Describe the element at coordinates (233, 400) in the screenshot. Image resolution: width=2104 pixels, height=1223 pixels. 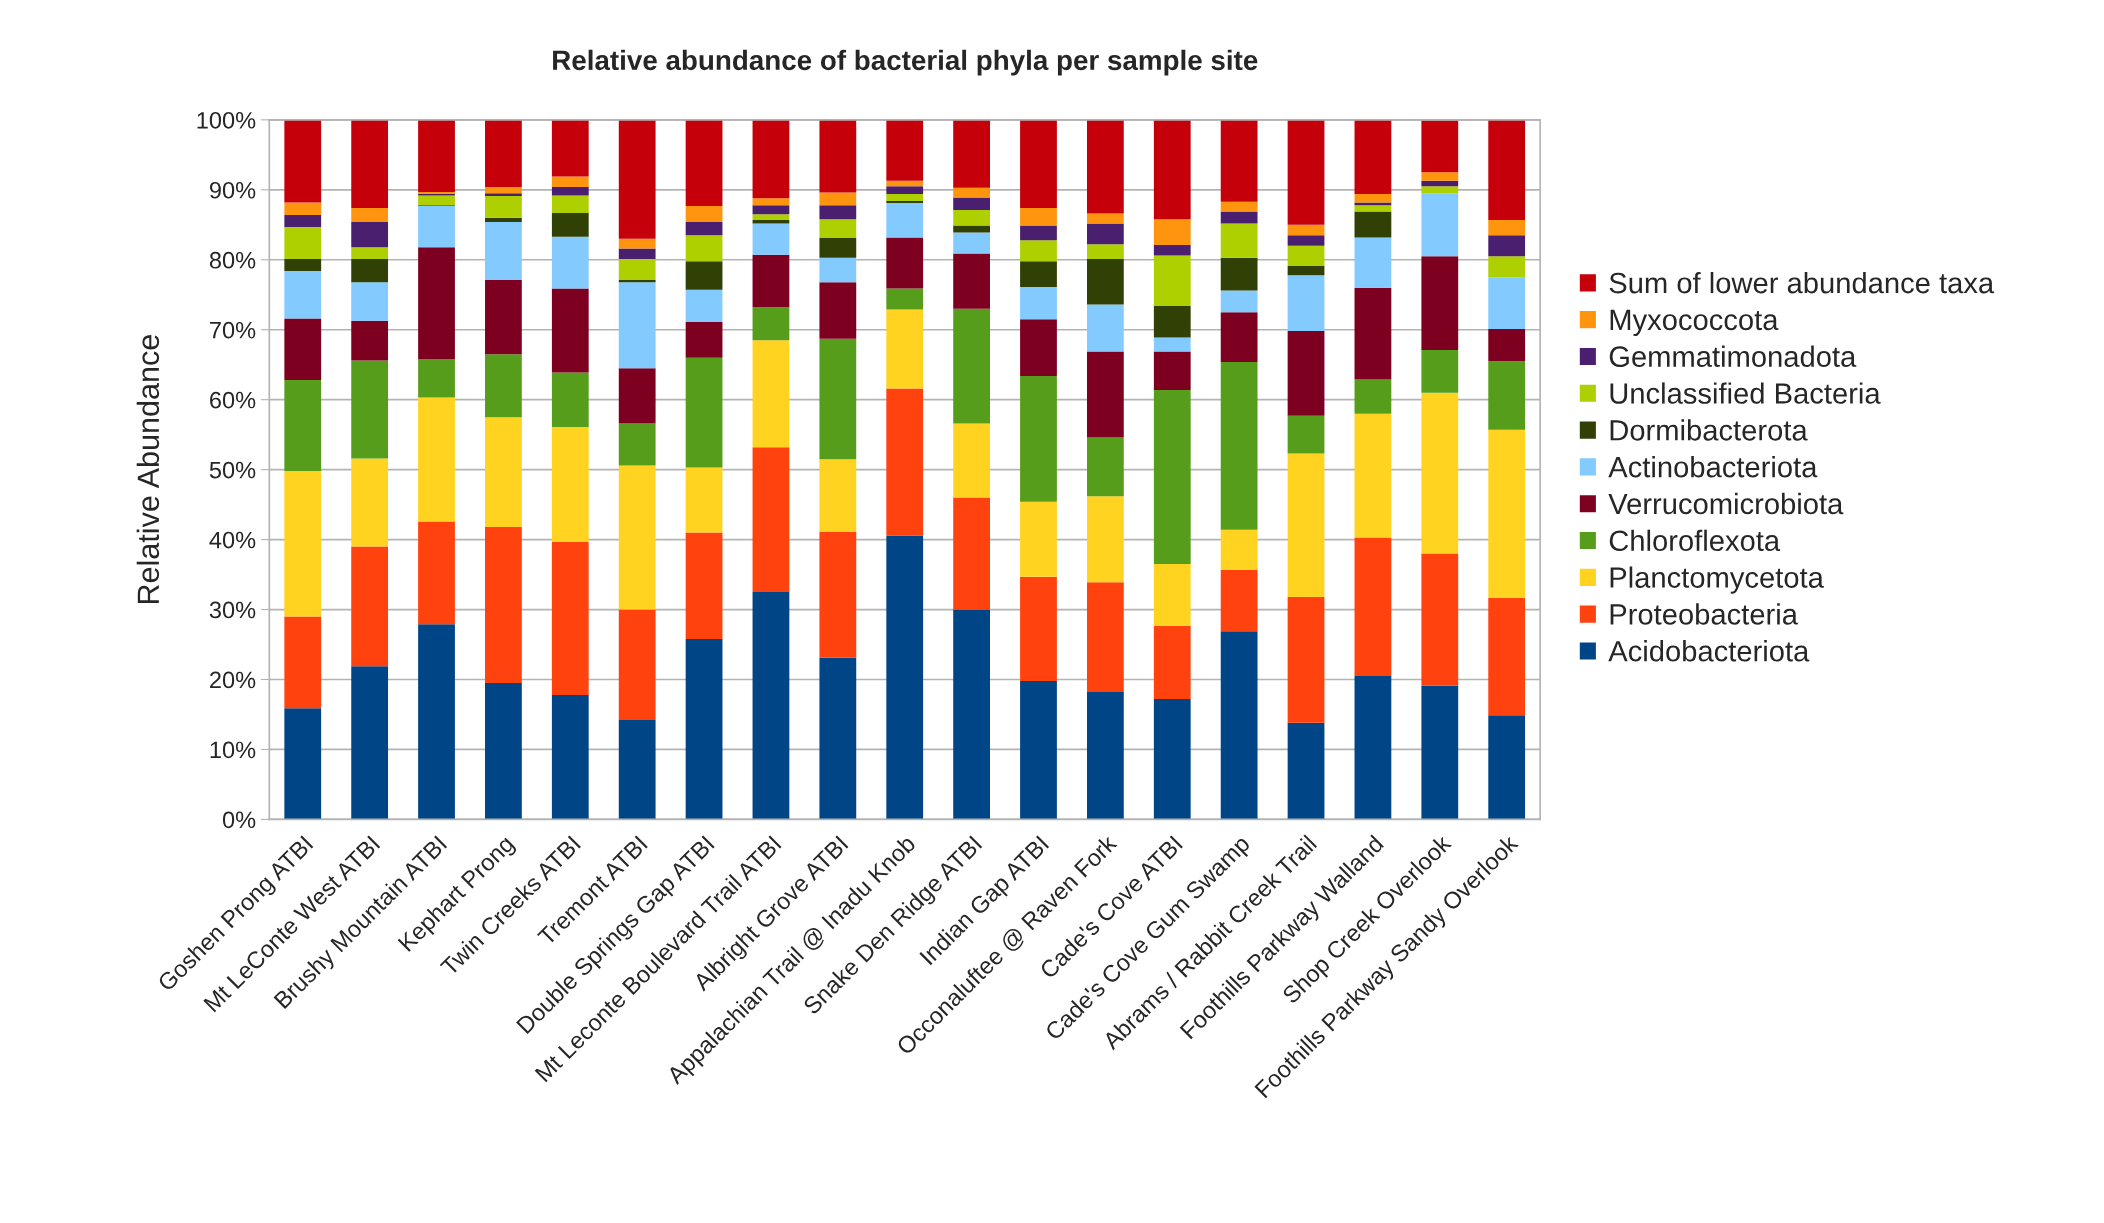
I see `y-tick-label: 60%` at that location.